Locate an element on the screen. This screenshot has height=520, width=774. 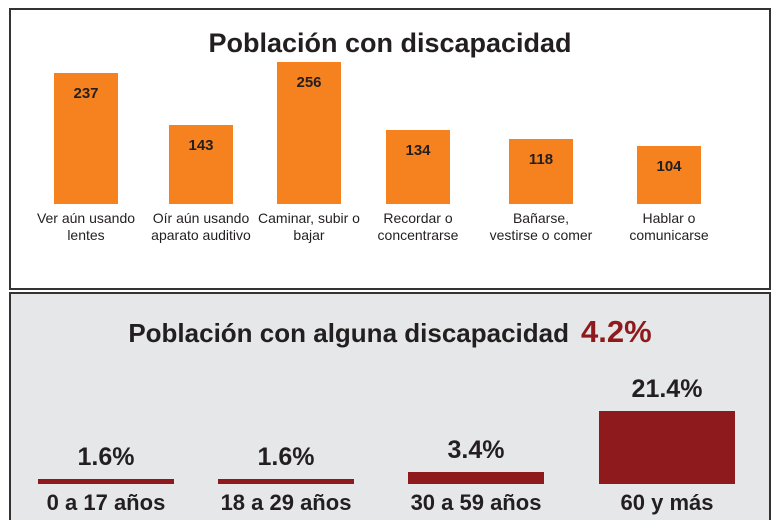
annotation: 4.2% is located at coordinates (616, 331).